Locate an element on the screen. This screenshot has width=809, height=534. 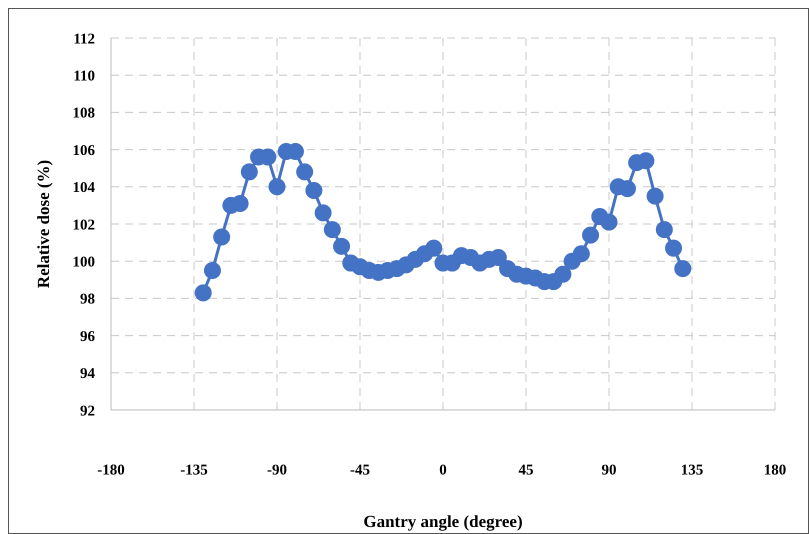
y-tick-label: 104 is located at coordinates (84, 188).